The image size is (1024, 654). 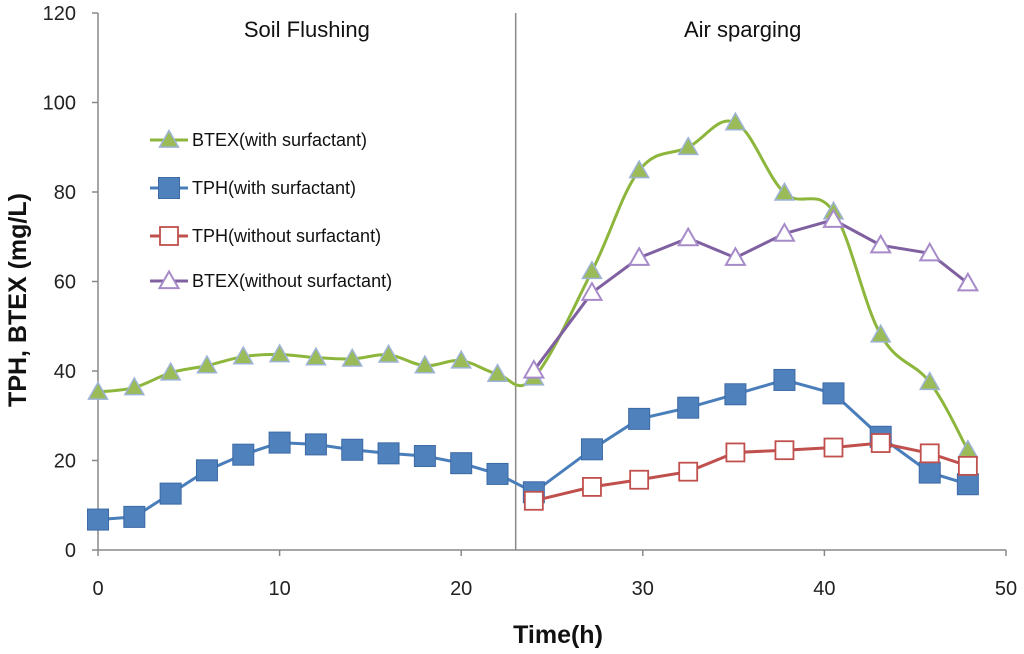 I want to click on legend-label: BTEX(without surfactant), so click(x=292, y=281).